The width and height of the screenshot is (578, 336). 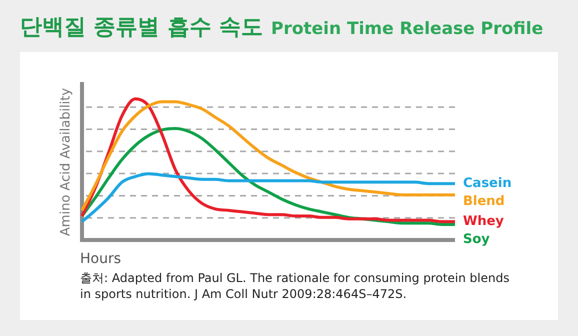 What do you see at coordinates (295, 286) in the screenshot?
I see `source-note: 출처: Adapted from Paul GL. The rationale for consuming protein blends in sports nutrition. J Am Coll Nutr 2009:28:464S–472S.` at bounding box center [295, 286].